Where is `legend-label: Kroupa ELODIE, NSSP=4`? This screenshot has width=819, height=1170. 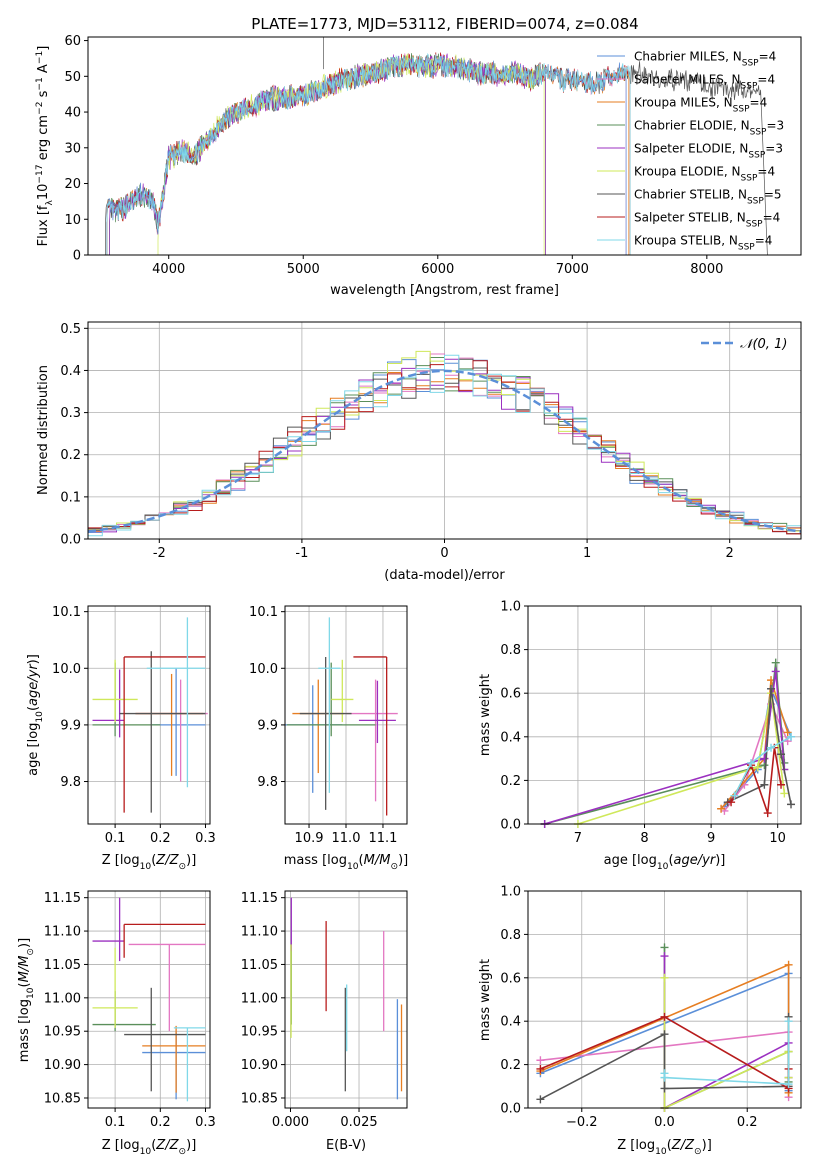
legend-label: Kroupa ELODIE, NSSP=4 is located at coordinates (704, 174).